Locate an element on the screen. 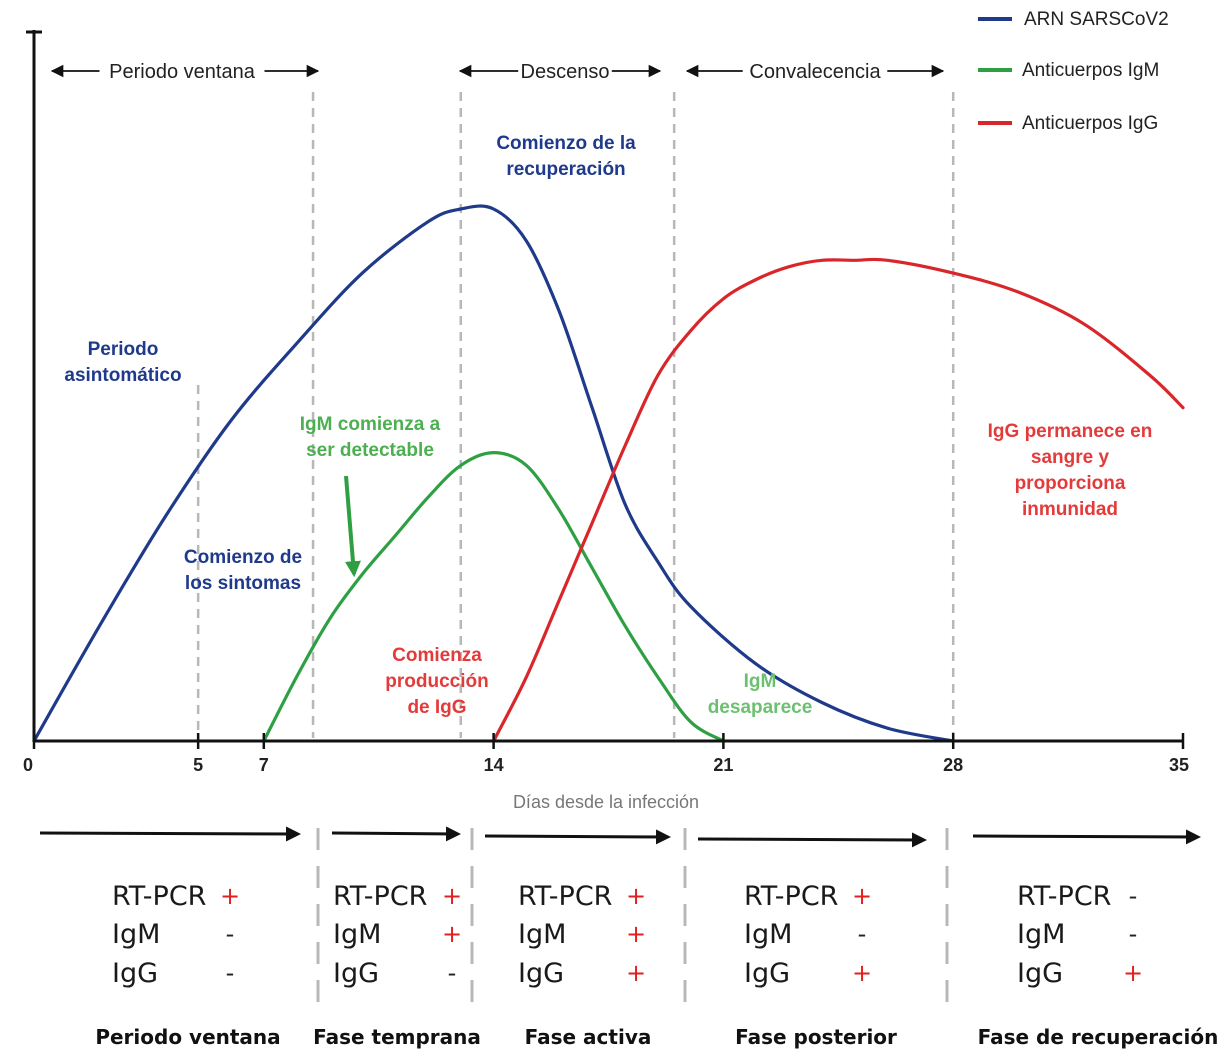 This screenshot has height=1051, width=1217. igm-detectable-arrow is located at coordinates (352, 526).